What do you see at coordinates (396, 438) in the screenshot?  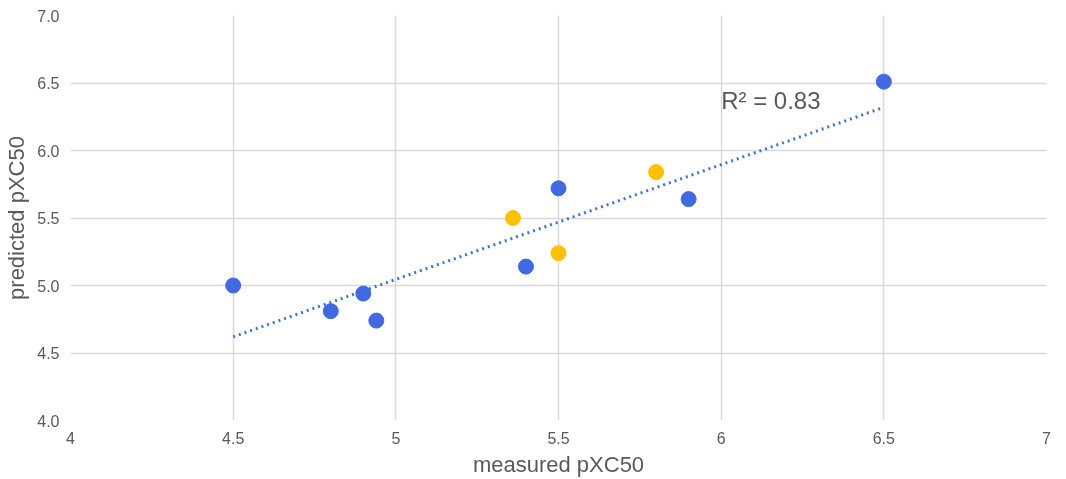 I see `x-tick-label: 5` at bounding box center [396, 438].